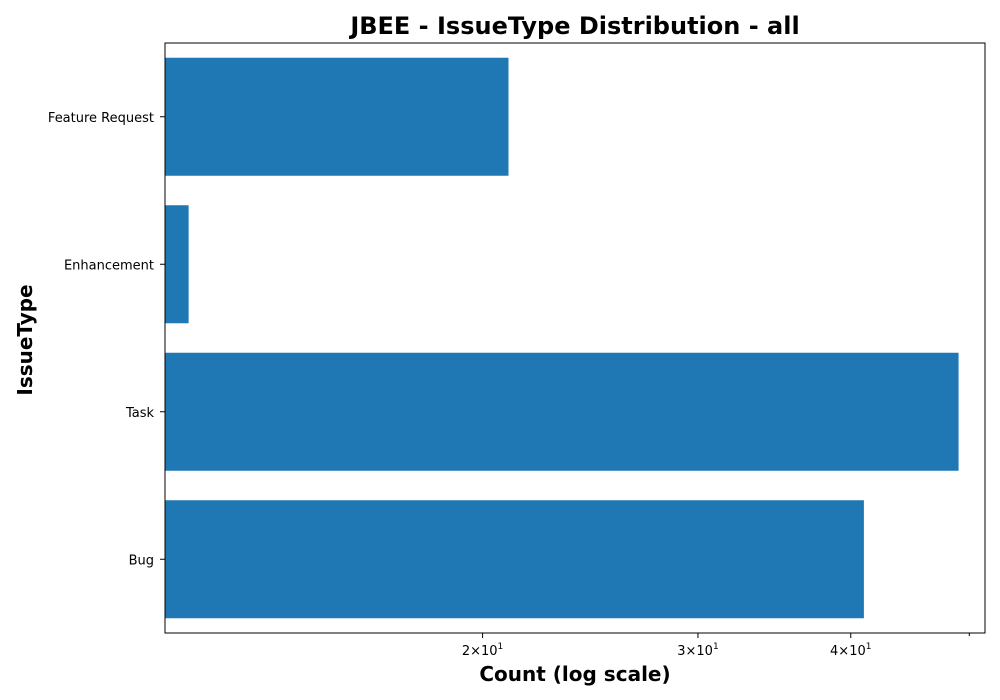  I want to click on x-tick-label-2: 2×101, so click(482, 650).